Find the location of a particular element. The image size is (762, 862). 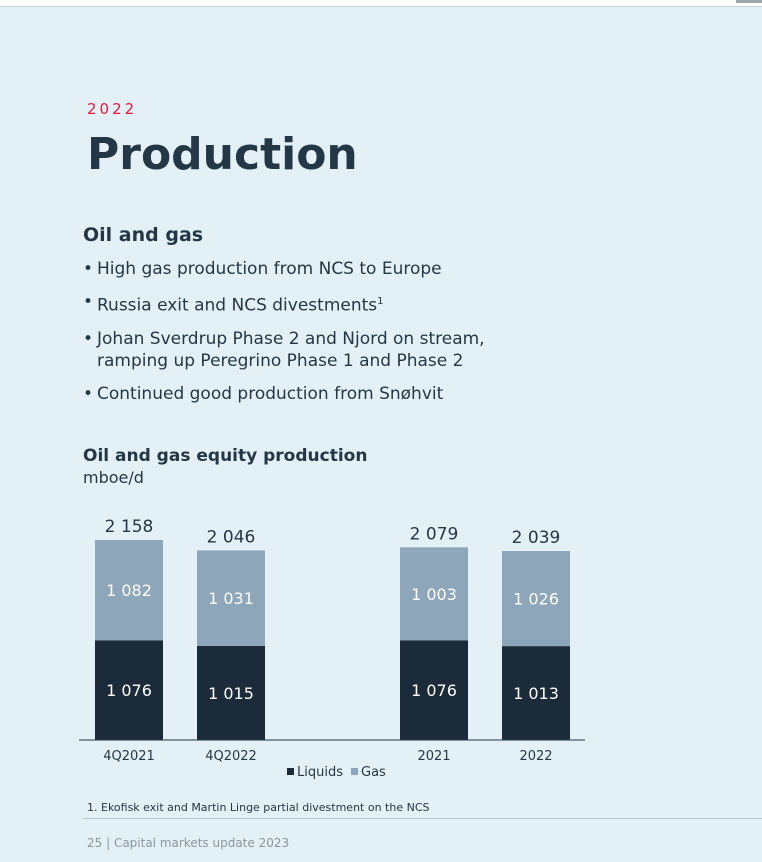

bullet-text: Continued good production from Snøhvit is located at coordinates (270, 393).